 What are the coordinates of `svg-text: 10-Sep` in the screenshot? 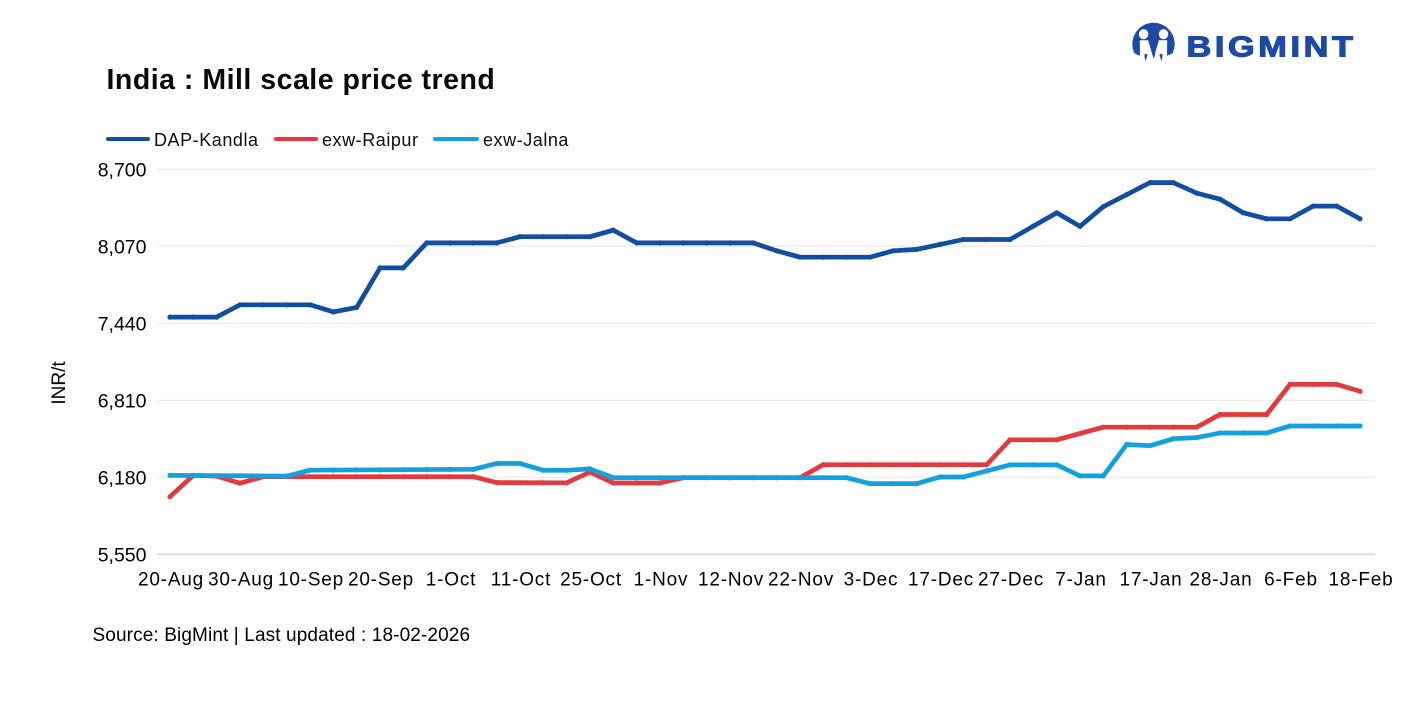 It's located at (311, 580).